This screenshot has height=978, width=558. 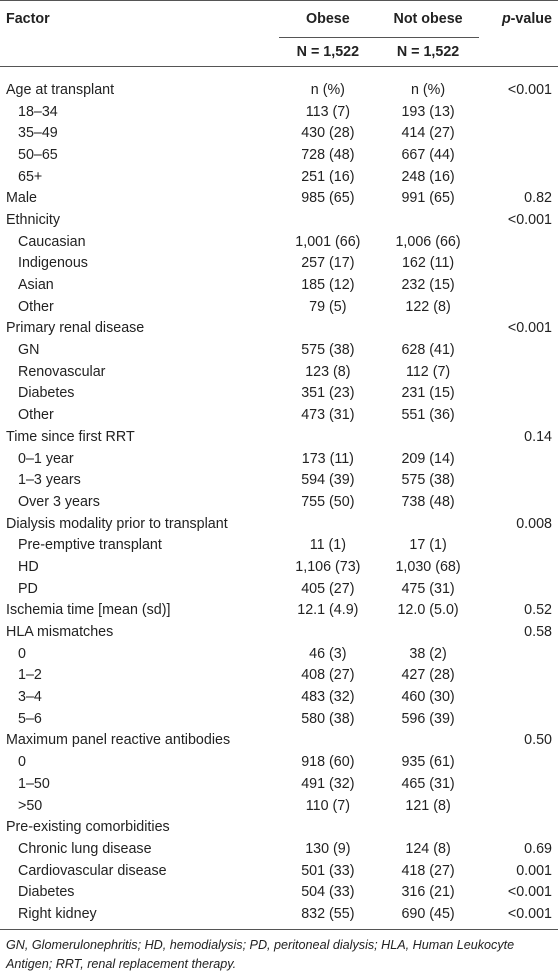 What do you see at coordinates (428, 783) in the screenshot?
I see `not-obese-cell: 465 (31)` at bounding box center [428, 783].